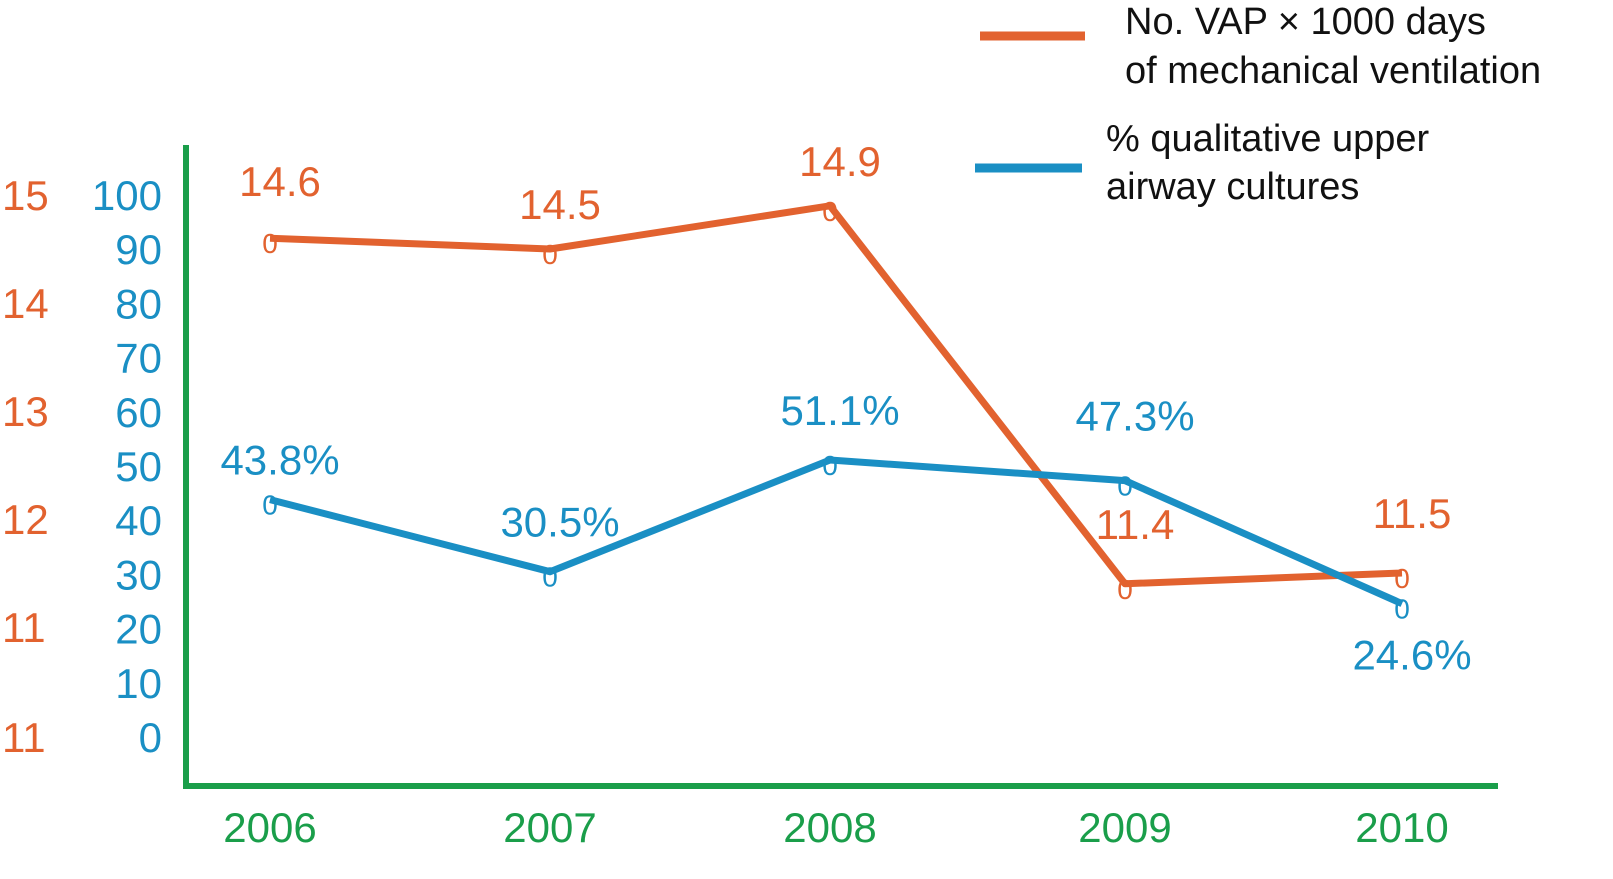 The width and height of the screenshot is (1613, 879). Describe the element at coordinates (1135, 524) in the screenshot. I see `data-label: 11.4` at that location.